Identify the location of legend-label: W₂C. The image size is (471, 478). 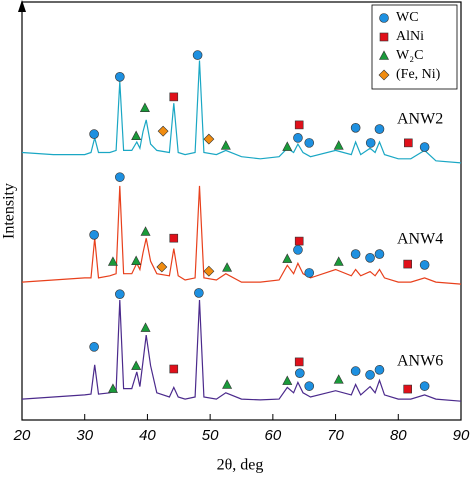
(409, 55).